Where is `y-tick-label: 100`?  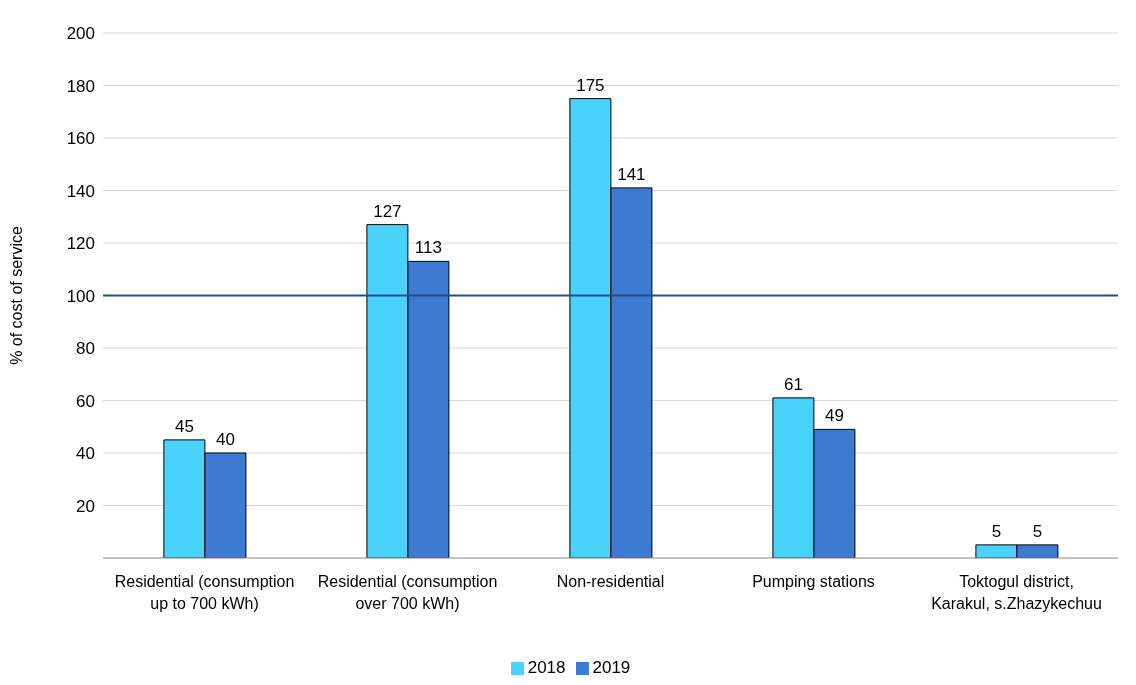 y-tick-label: 100 is located at coordinates (80, 296).